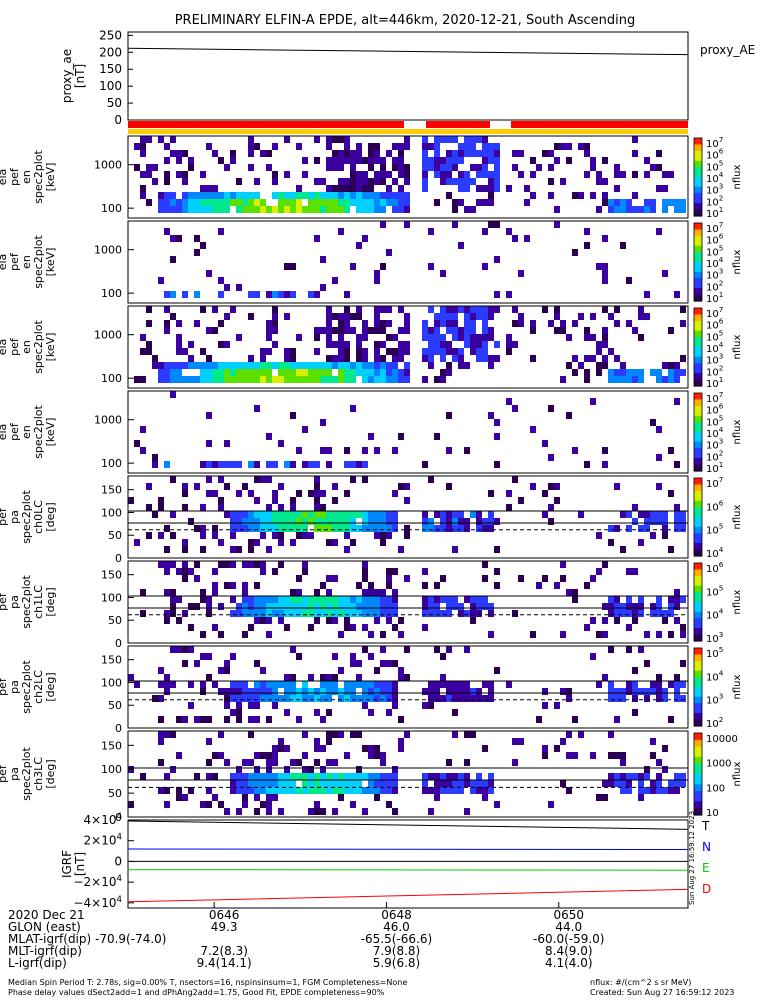  I want to click on y-axis-label: proxy_ae [nT], so click(73, 76).